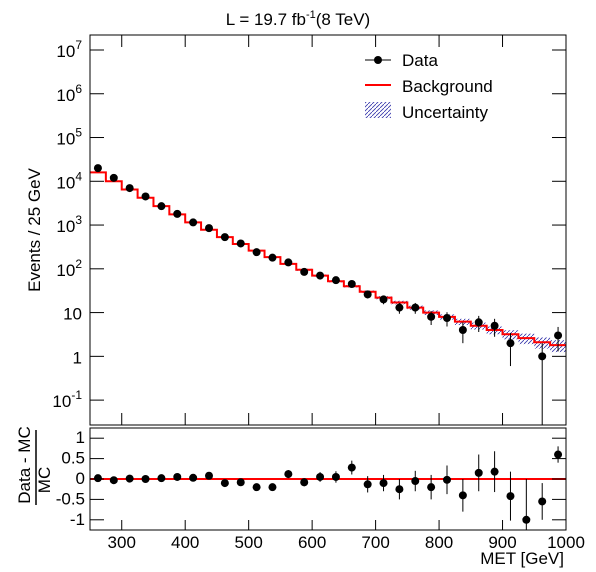  I want to click on x-tick-label: 600, so click(312, 542).